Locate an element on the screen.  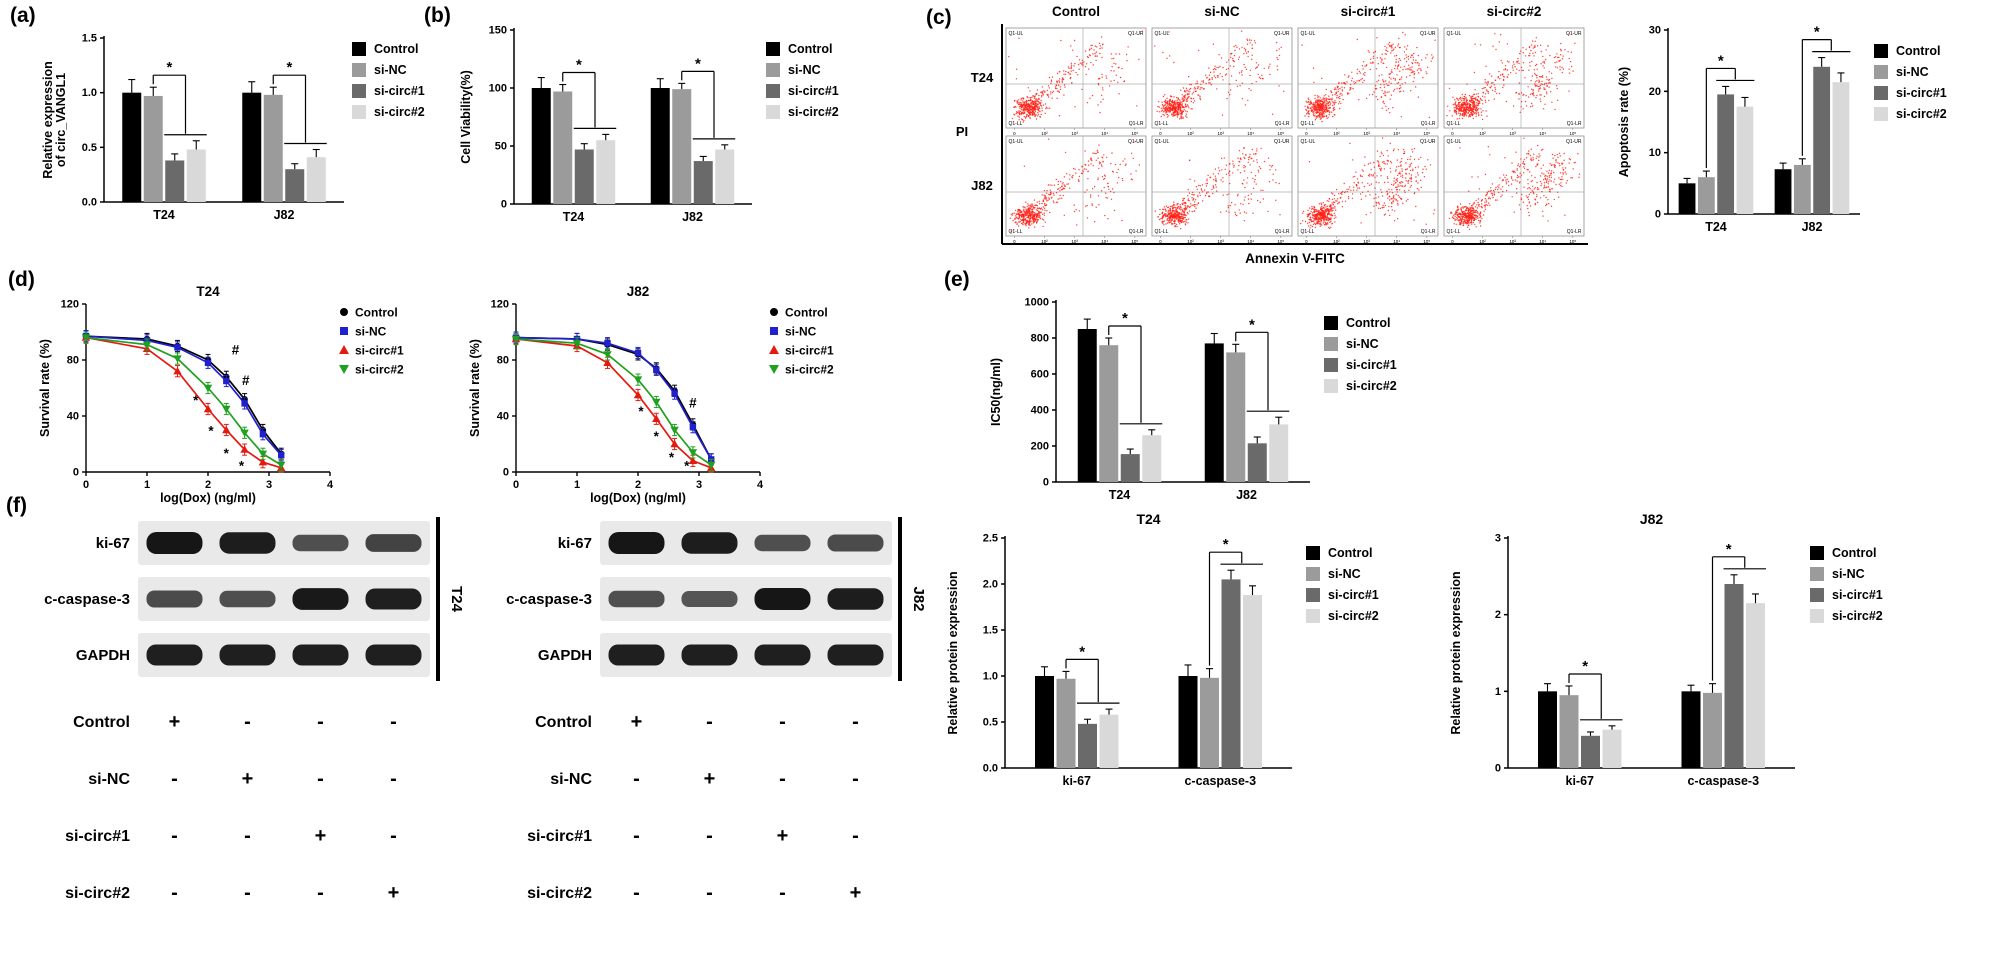
y-tick-label: 200 is located at coordinates (1040, 447).